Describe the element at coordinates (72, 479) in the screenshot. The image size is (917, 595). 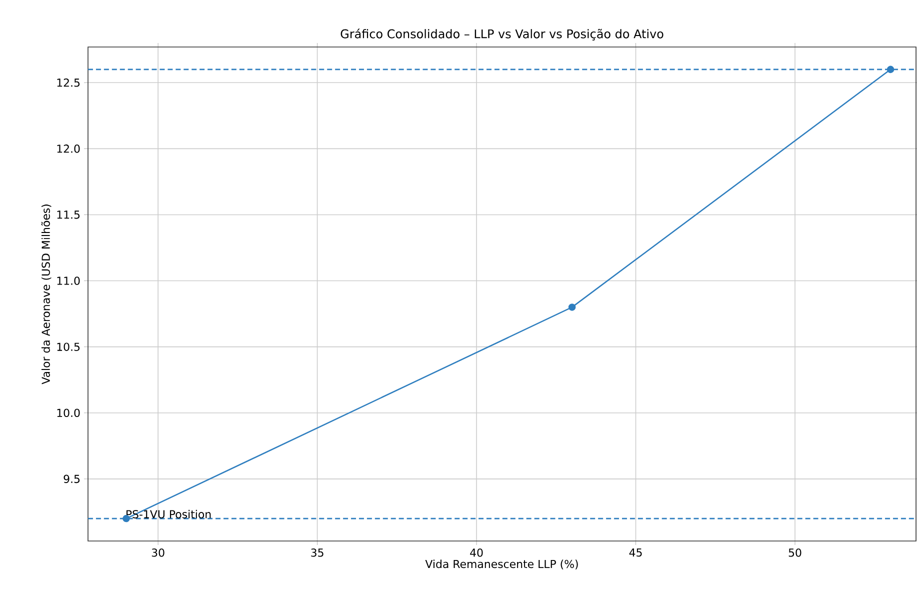
I see `y-tick-label: 9.5` at that location.